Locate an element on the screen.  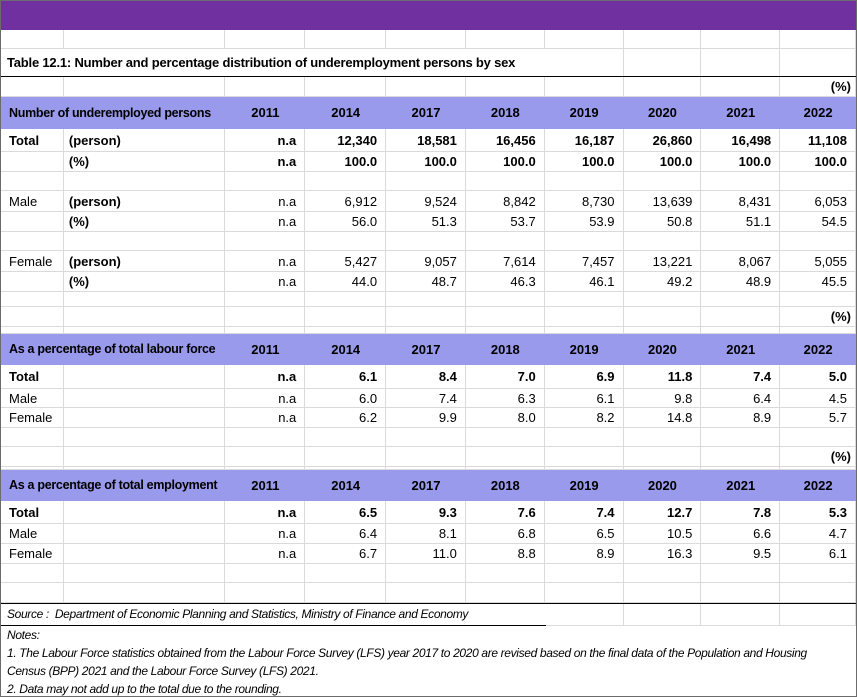
data-cell: 6.7 is located at coordinates (346, 554).